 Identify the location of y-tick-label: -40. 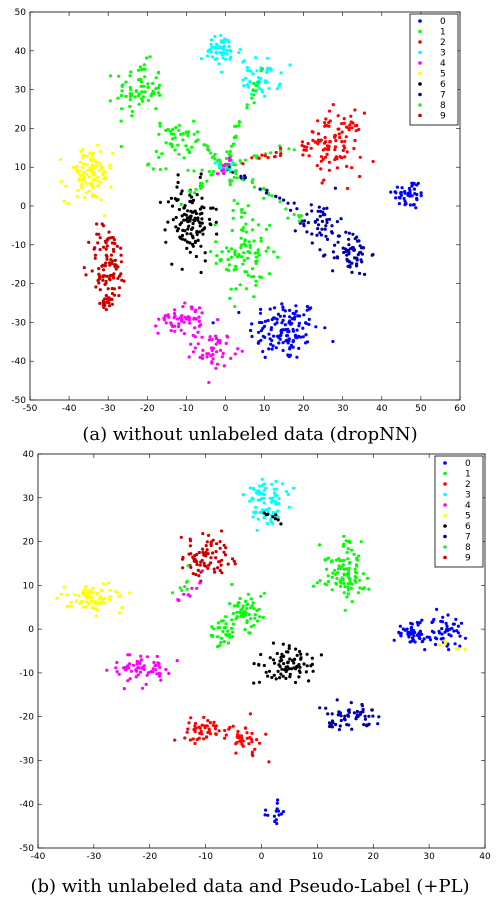
(18, 362).